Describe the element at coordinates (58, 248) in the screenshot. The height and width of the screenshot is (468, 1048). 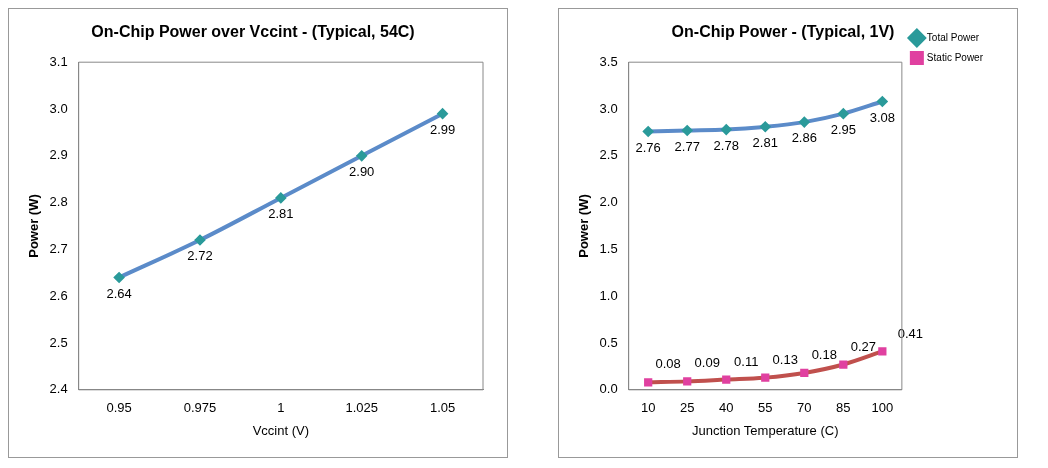
I see `y-tick-label: 2.7` at that location.